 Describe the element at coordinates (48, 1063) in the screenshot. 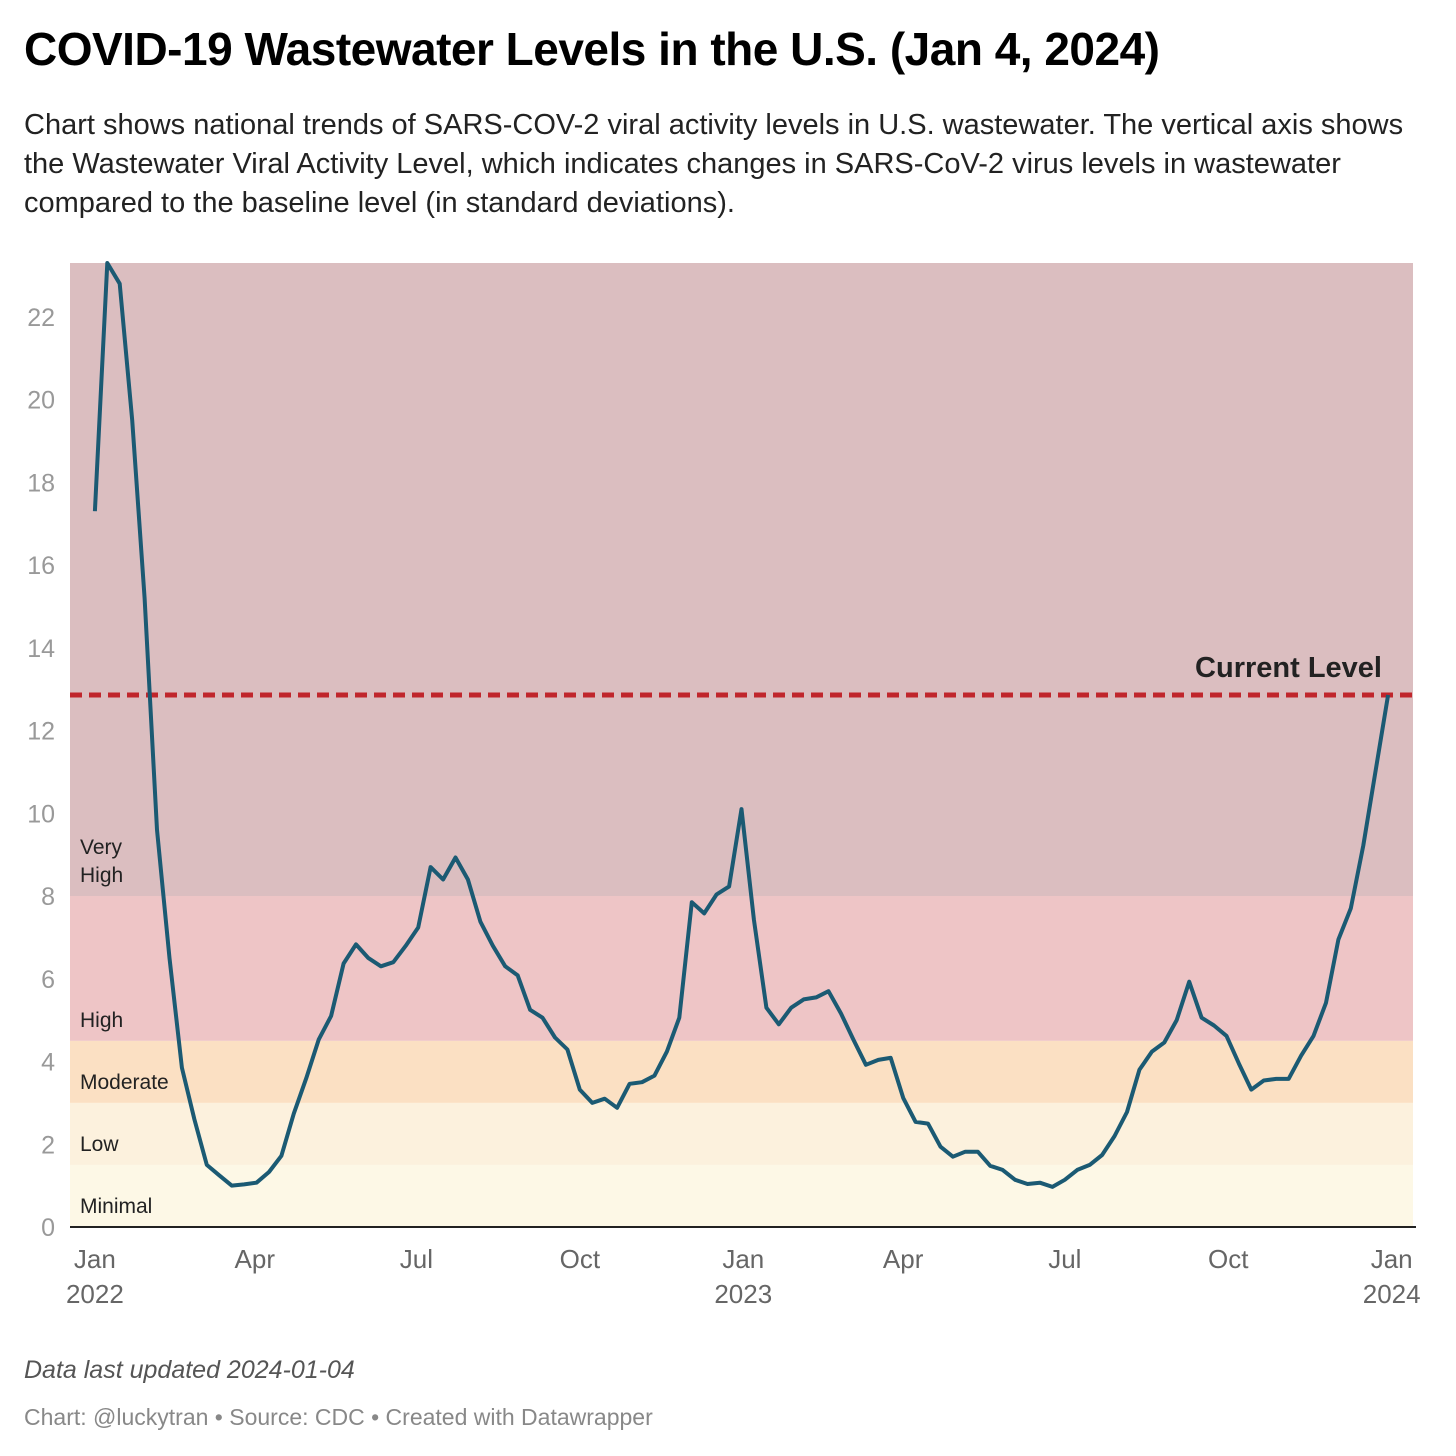

I see `y-tick-label: 4` at that location.